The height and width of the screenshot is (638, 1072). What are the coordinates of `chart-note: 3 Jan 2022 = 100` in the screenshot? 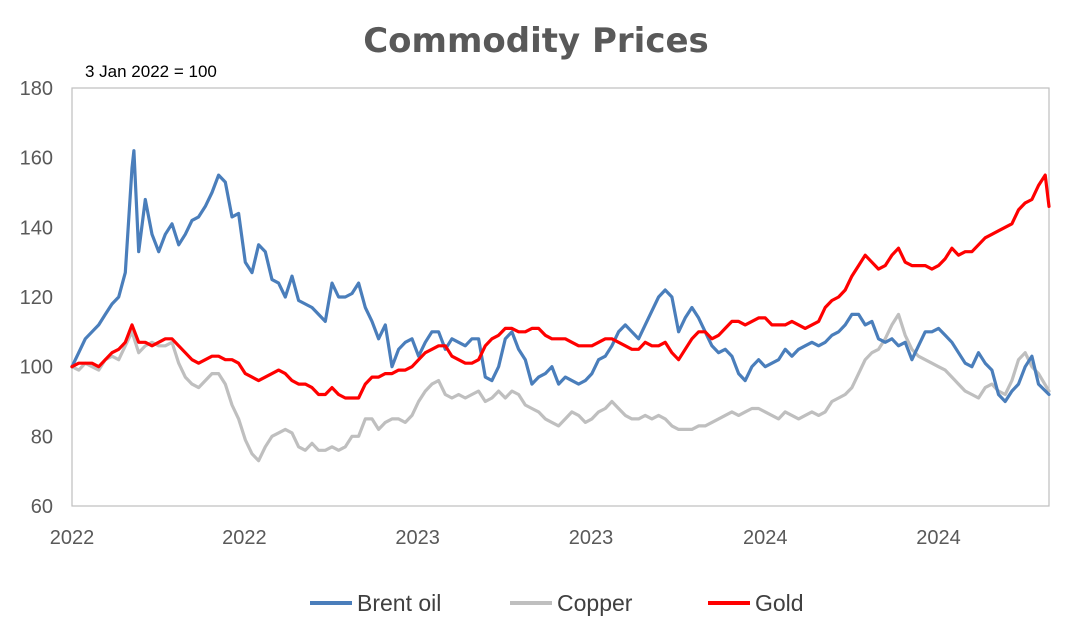 It's located at (151, 71).